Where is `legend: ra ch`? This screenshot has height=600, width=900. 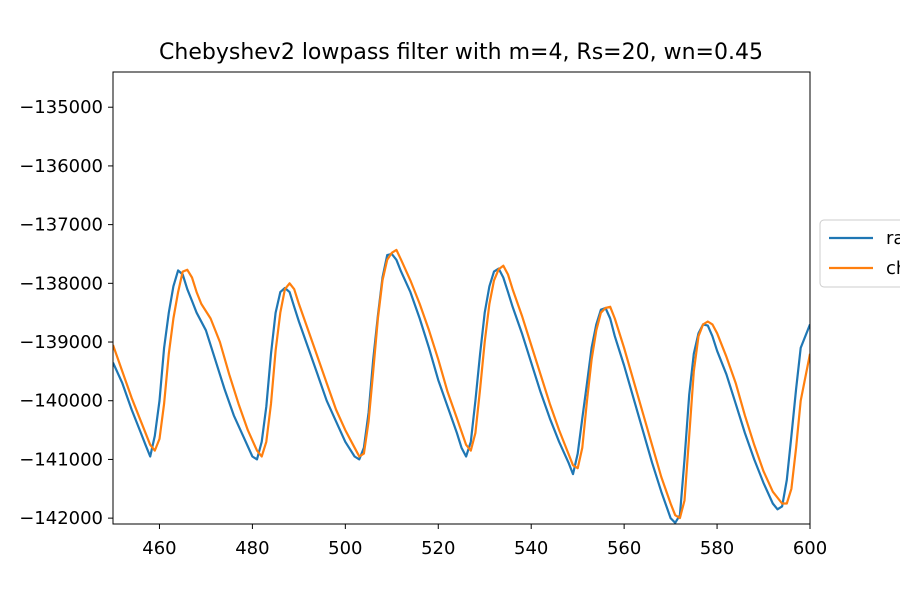
legend: ra ch is located at coordinates (859, 253).